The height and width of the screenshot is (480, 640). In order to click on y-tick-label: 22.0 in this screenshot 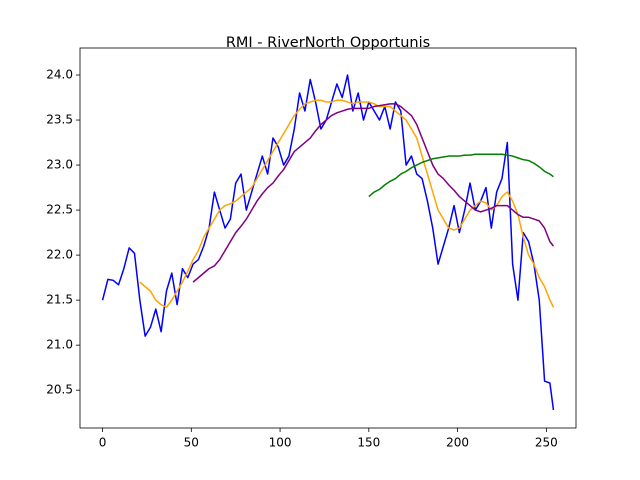, I will do `click(59, 255)`.